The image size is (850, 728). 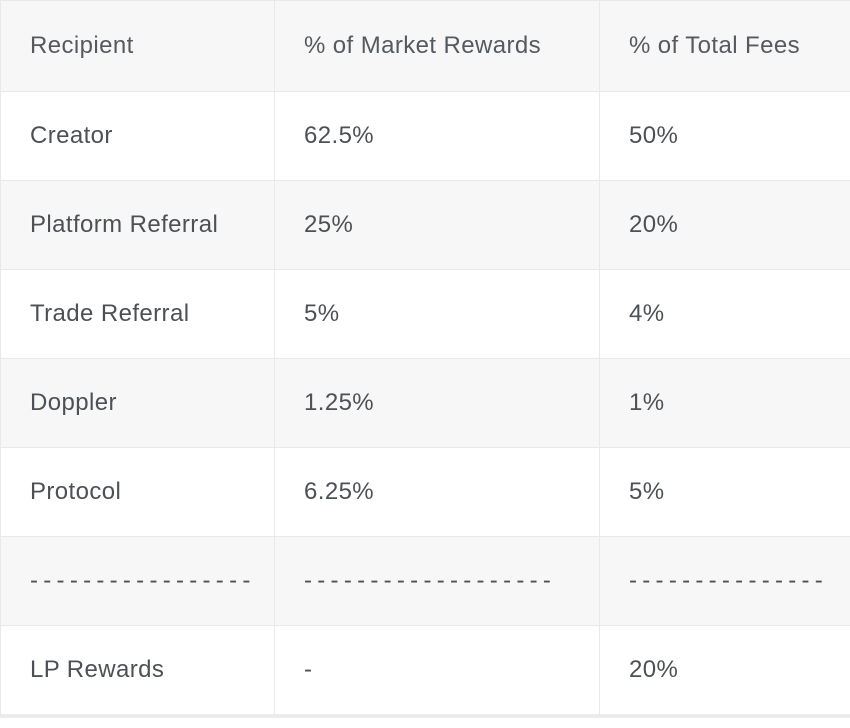 What do you see at coordinates (137, 136) in the screenshot?
I see `cell-recipient: Creator` at bounding box center [137, 136].